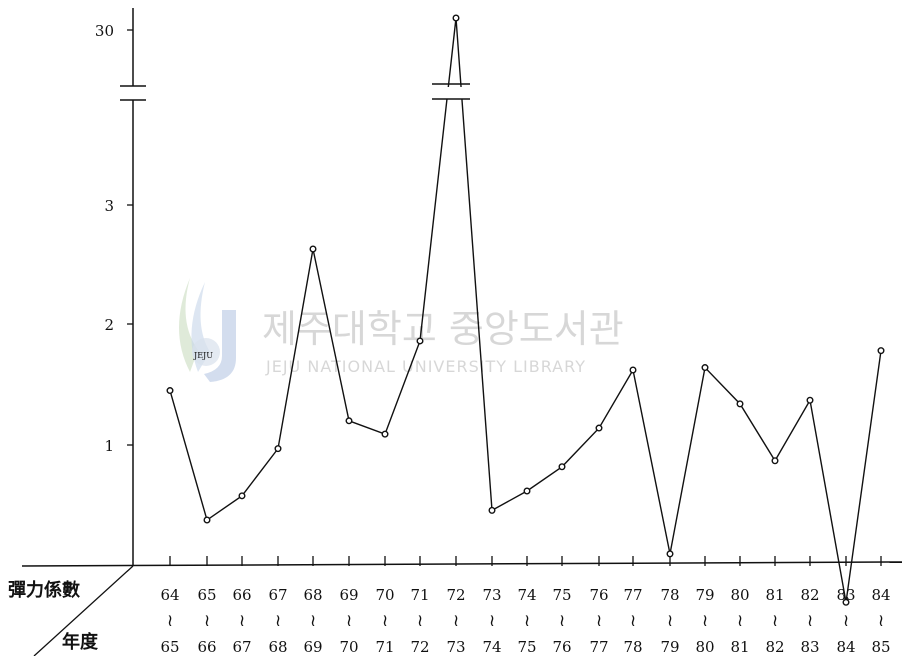 The width and height of the screenshot is (905, 656). Describe the element at coordinates (114, 238) in the screenshot. I see `y-ticks: 1 2 3 30` at that location.